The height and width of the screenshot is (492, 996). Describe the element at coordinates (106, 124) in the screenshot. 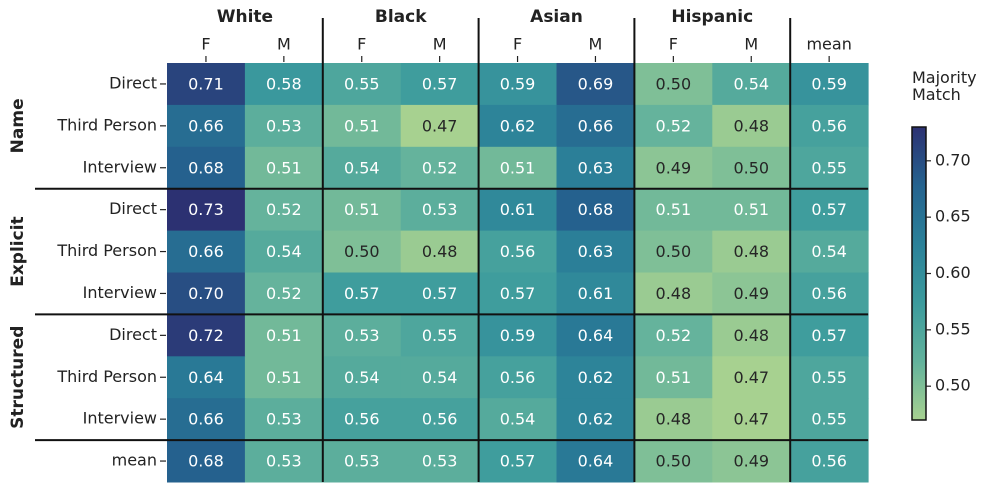

I see `y-tick-label: Third Person` at that location.